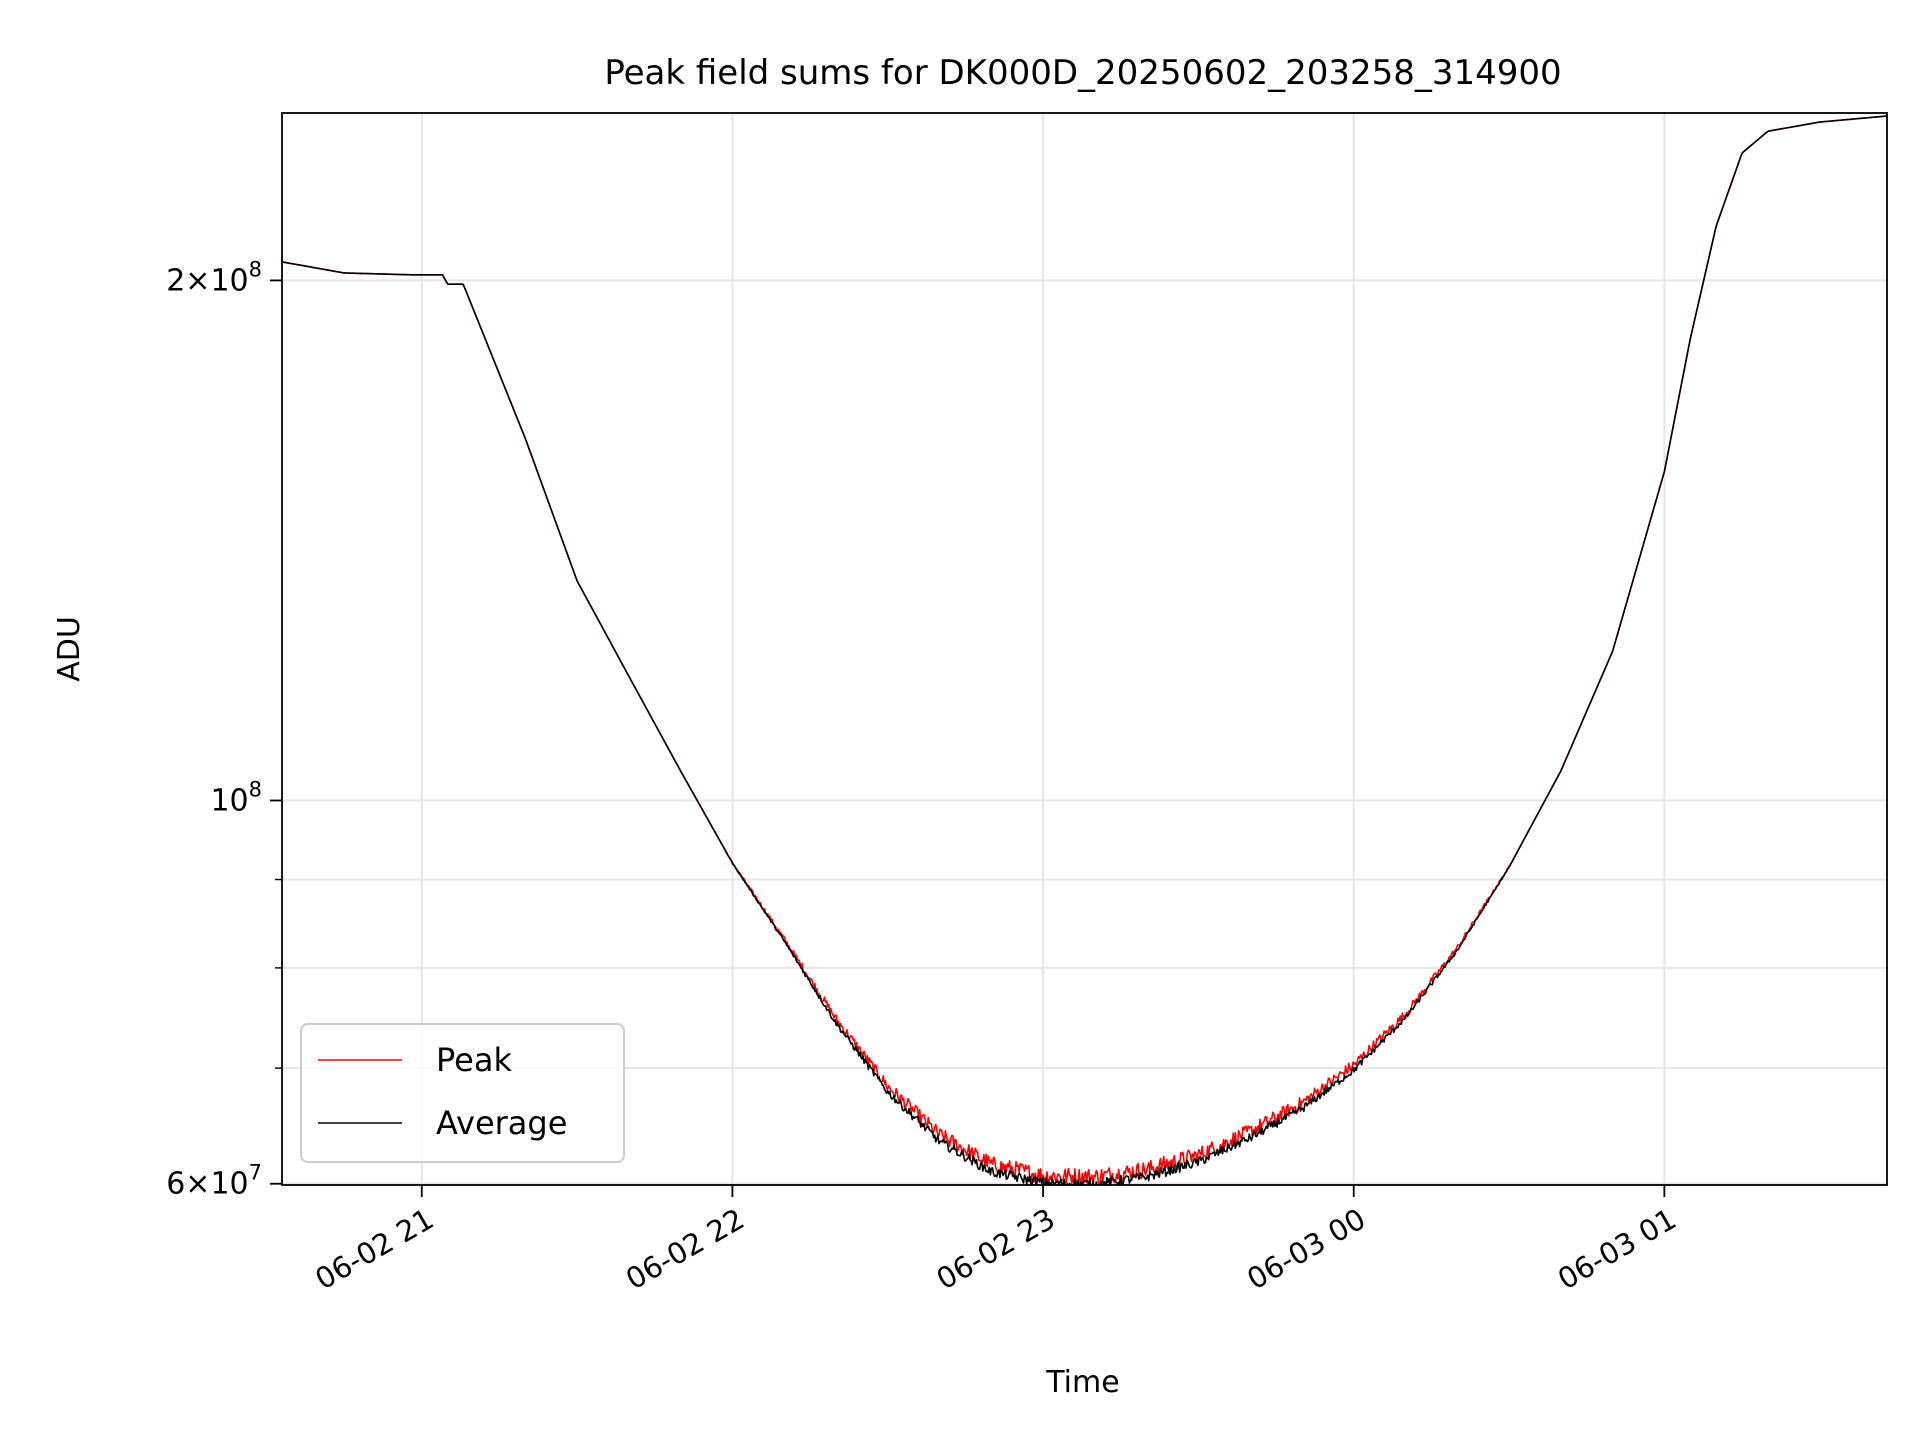  Describe the element at coordinates (474, 1060) in the screenshot. I see `legend-label: Peak` at that location.